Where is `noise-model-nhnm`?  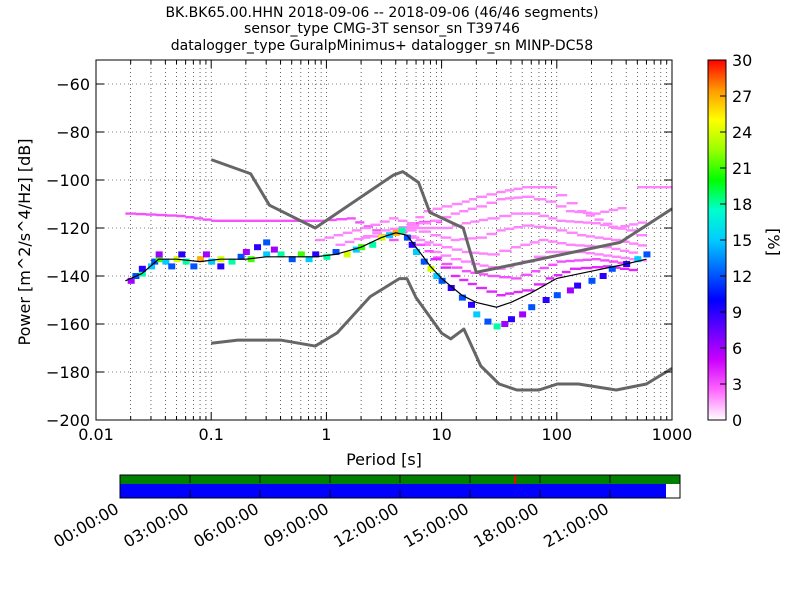
noise-model-nhnm is located at coordinates (441, 216).